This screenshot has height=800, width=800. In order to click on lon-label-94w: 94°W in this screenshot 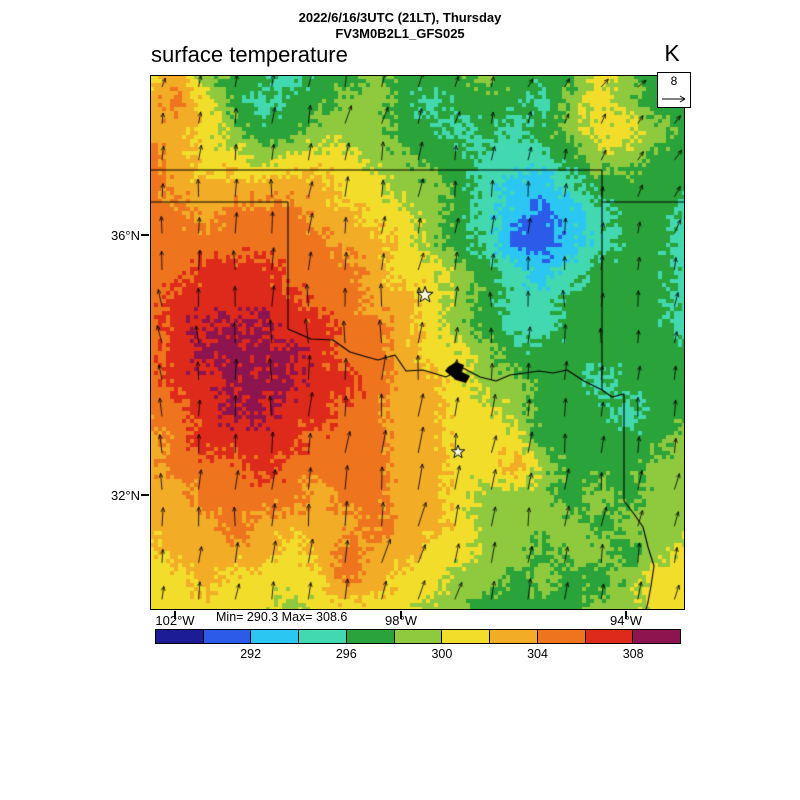, I will do `click(626, 620)`.